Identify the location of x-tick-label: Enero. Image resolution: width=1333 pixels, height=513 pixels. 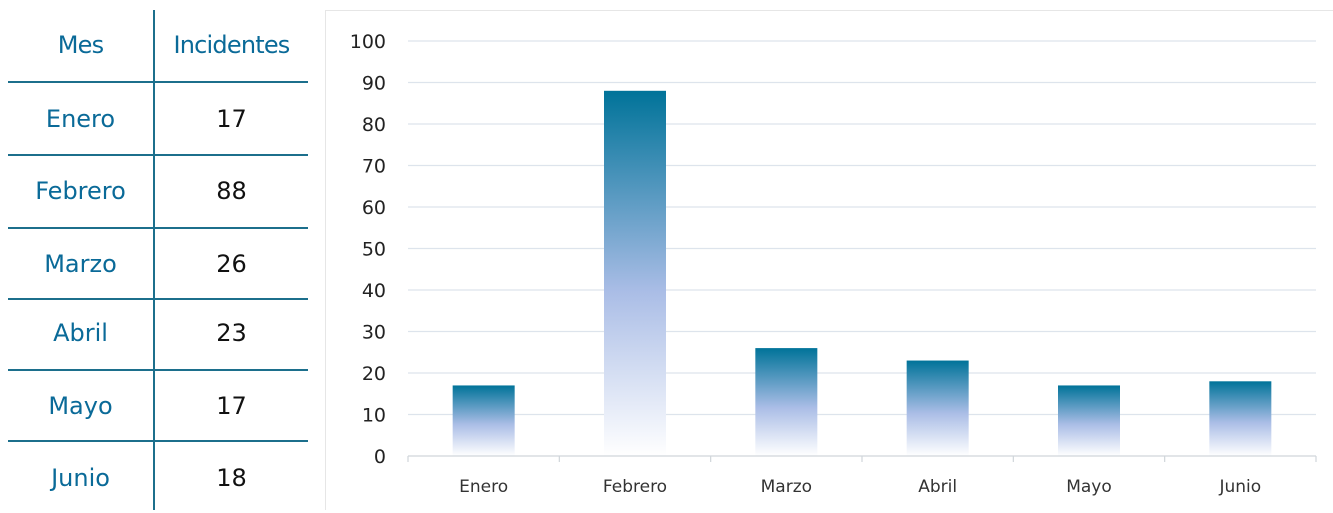
(483, 487).